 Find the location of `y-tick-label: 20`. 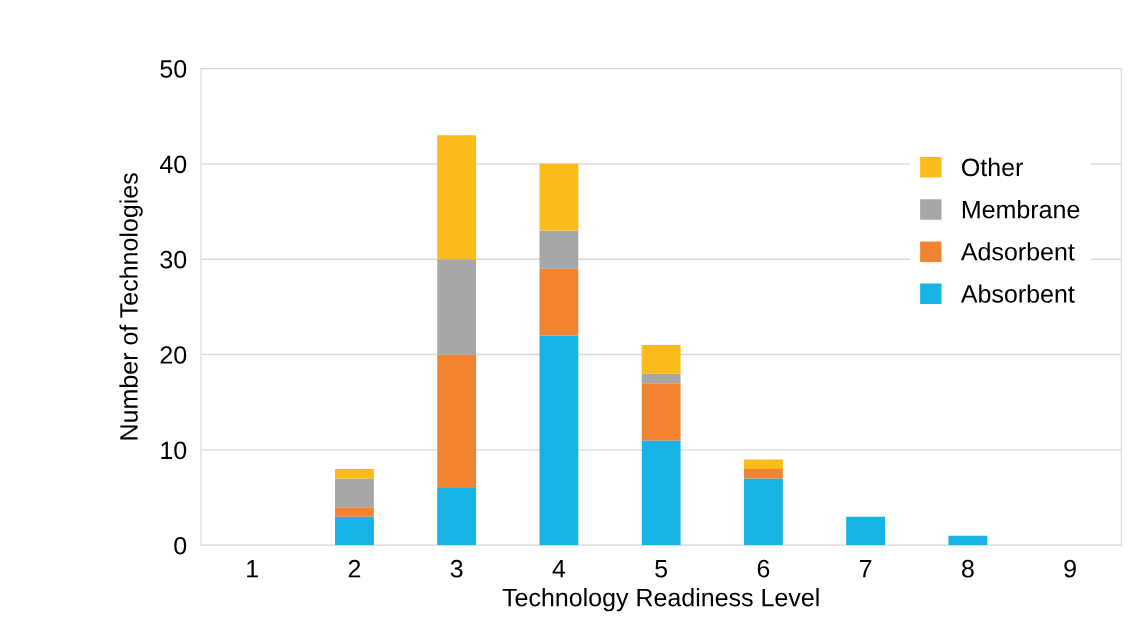

y-tick-label: 20 is located at coordinates (173, 355).